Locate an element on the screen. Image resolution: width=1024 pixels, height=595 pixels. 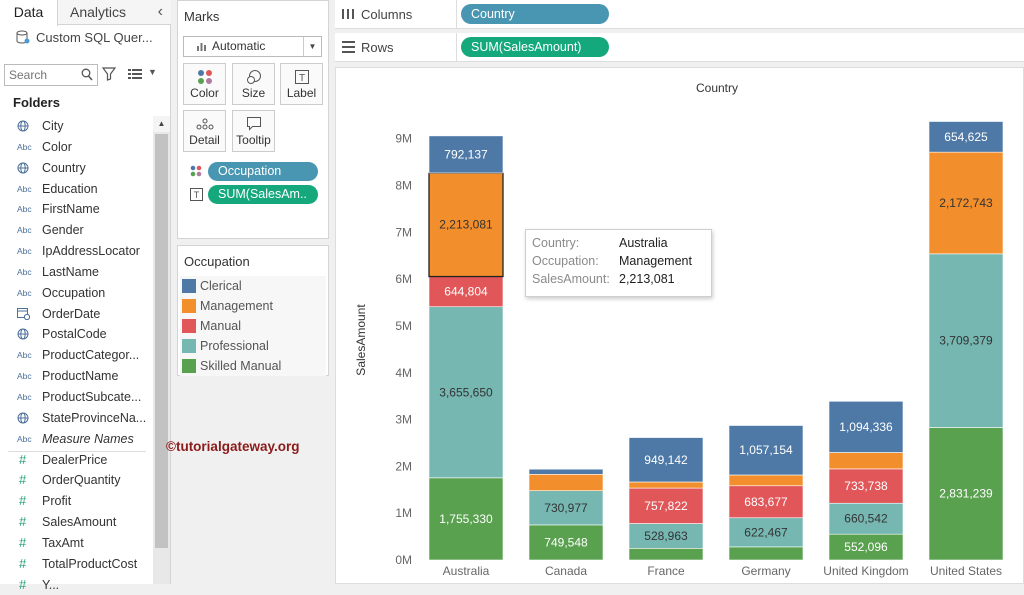
data-label: 2,831,239 is located at coordinates (966, 494).